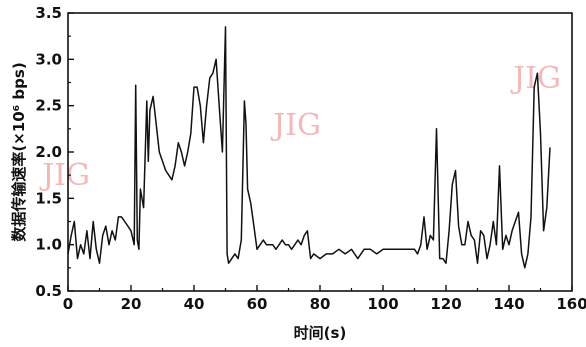 The height and width of the screenshot is (347, 586). Describe the element at coordinates (48, 152) in the screenshot. I see `y-tick-label: 2.0` at that location.